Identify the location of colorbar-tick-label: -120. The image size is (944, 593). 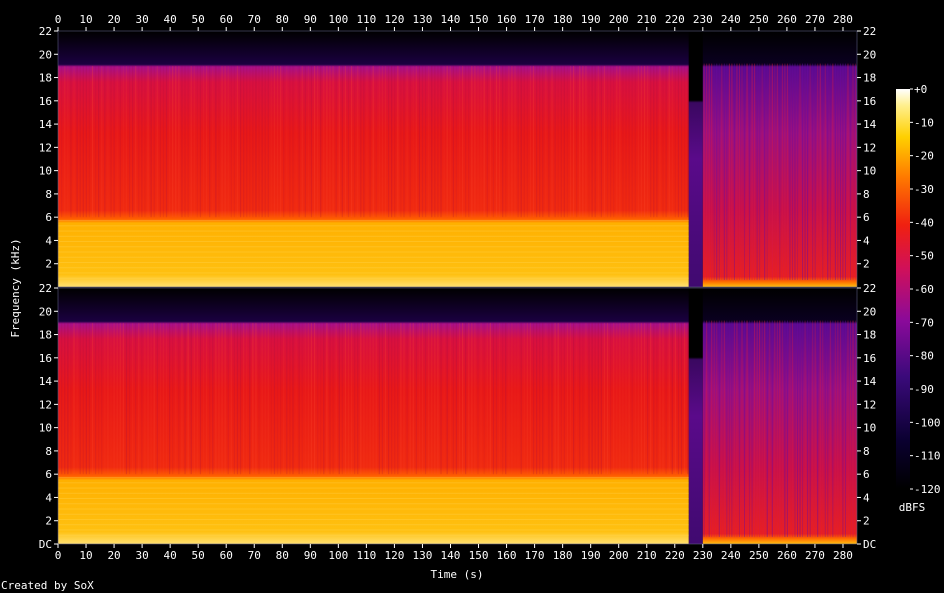
(927, 489).